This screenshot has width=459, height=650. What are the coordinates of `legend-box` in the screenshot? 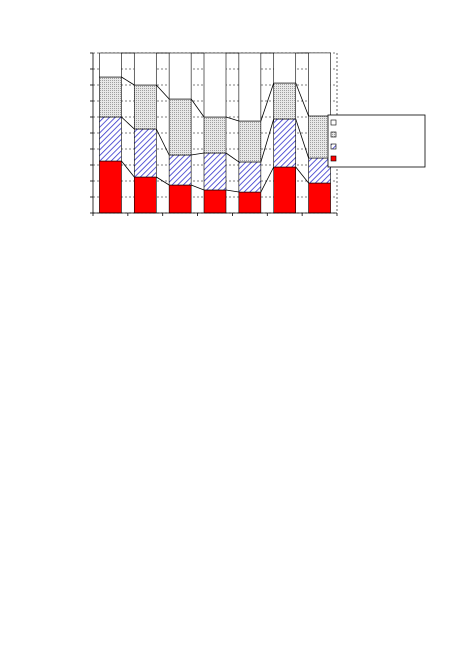 It's located at (376, 141).